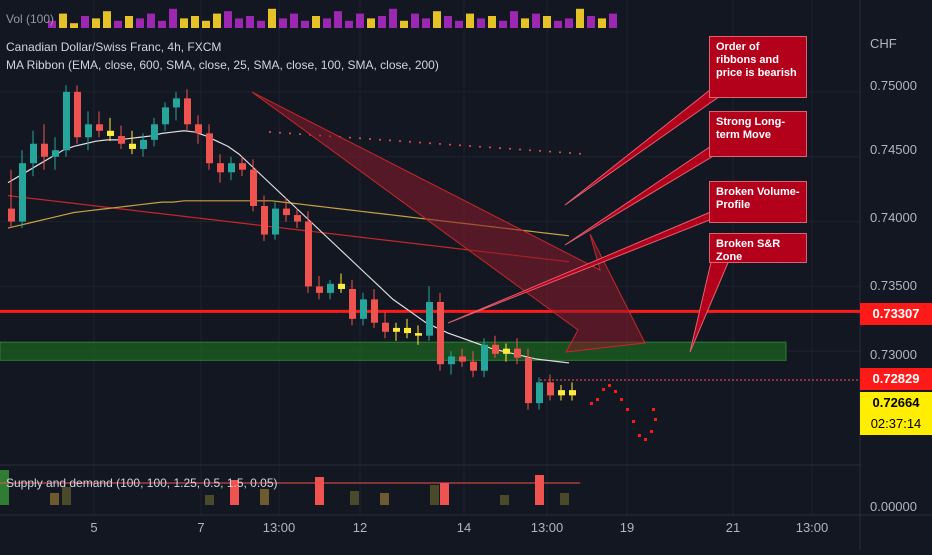  Describe the element at coordinates (758, 134) in the screenshot. I see `callout-long-term-move: Strong Long-term Move` at that location.